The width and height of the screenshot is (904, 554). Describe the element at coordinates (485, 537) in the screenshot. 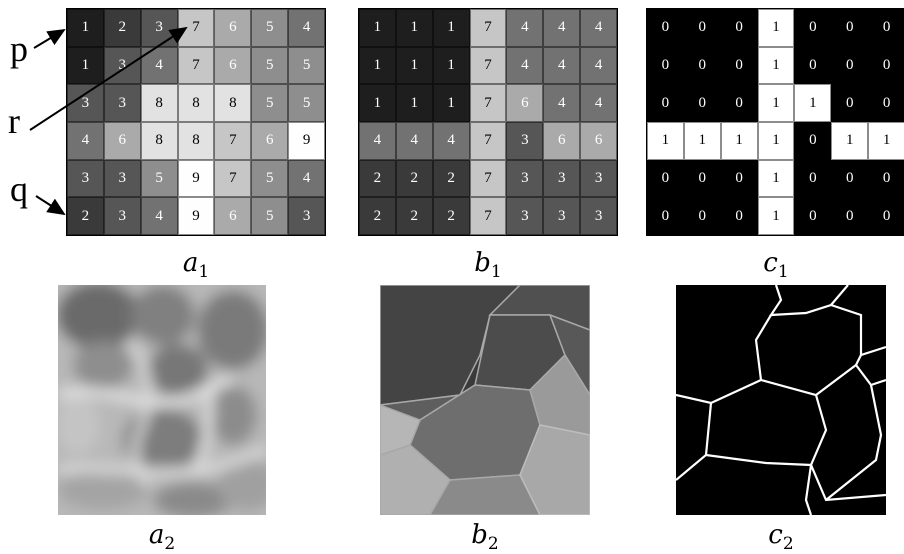

I see `caption-b2: b2` at that location.